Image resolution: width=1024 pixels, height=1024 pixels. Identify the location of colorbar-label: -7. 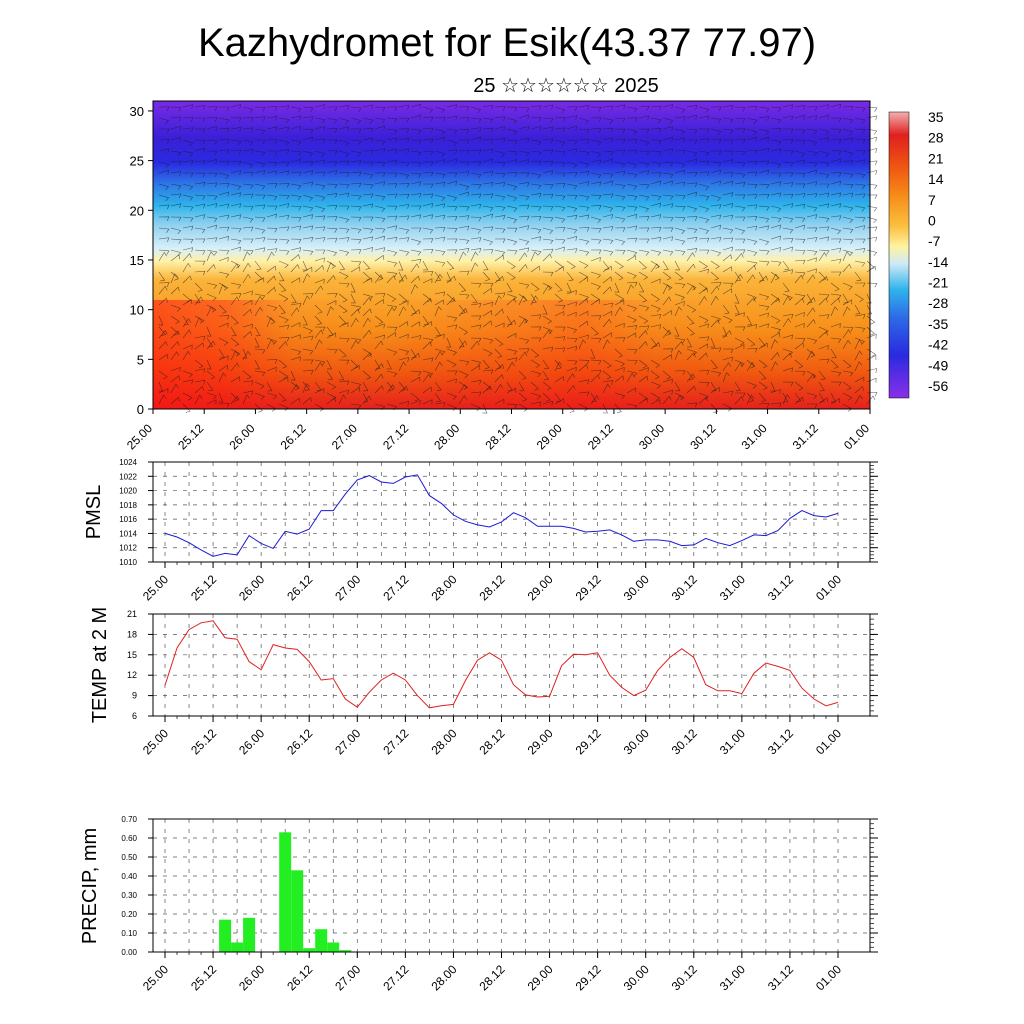
(934, 241).